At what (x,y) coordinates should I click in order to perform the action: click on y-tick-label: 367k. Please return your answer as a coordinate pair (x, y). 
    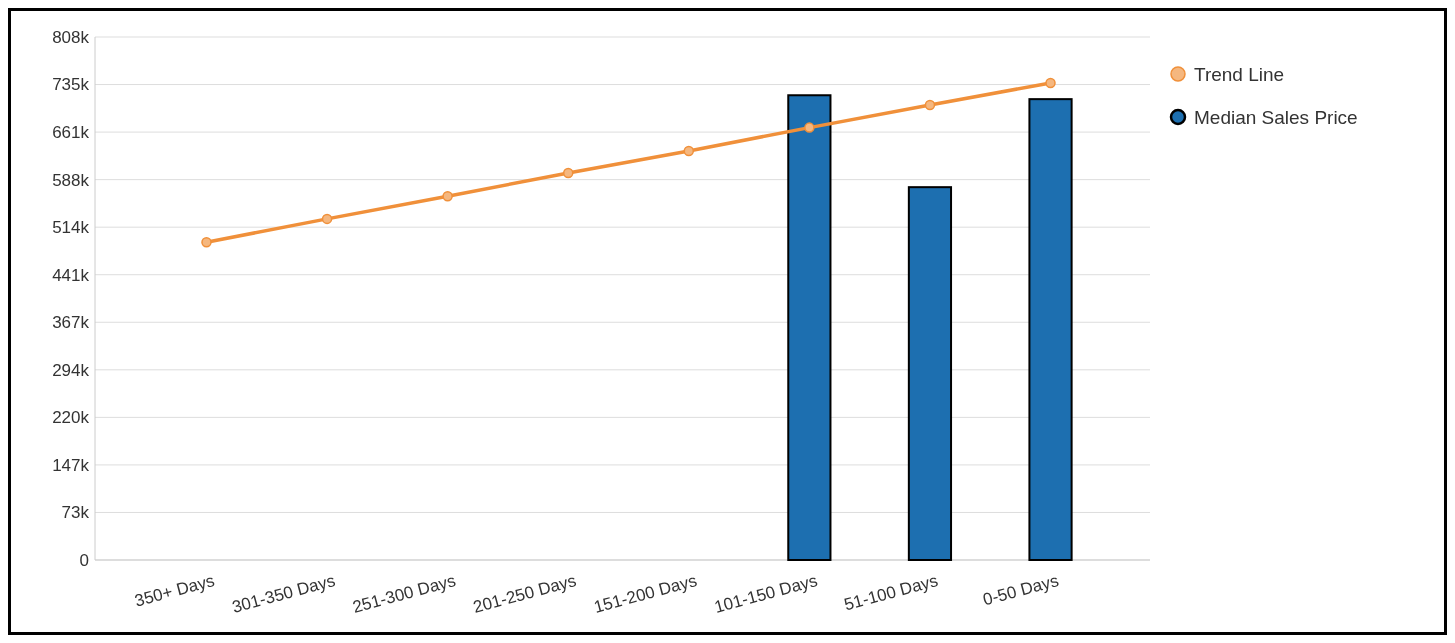
    Looking at the image, I should click on (71, 323).